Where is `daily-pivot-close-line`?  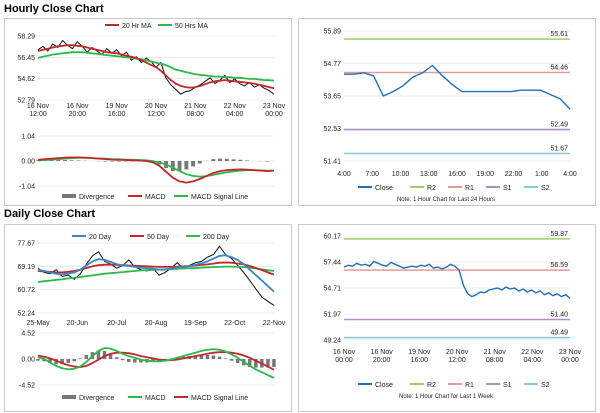 daily-pivot-close-line is located at coordinates (457, 280).